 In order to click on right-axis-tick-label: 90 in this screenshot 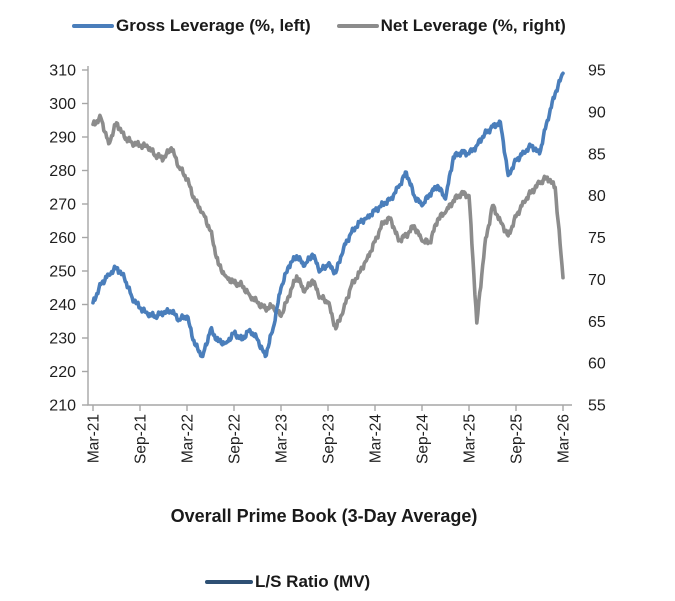, I will do `click(597, 112)`.